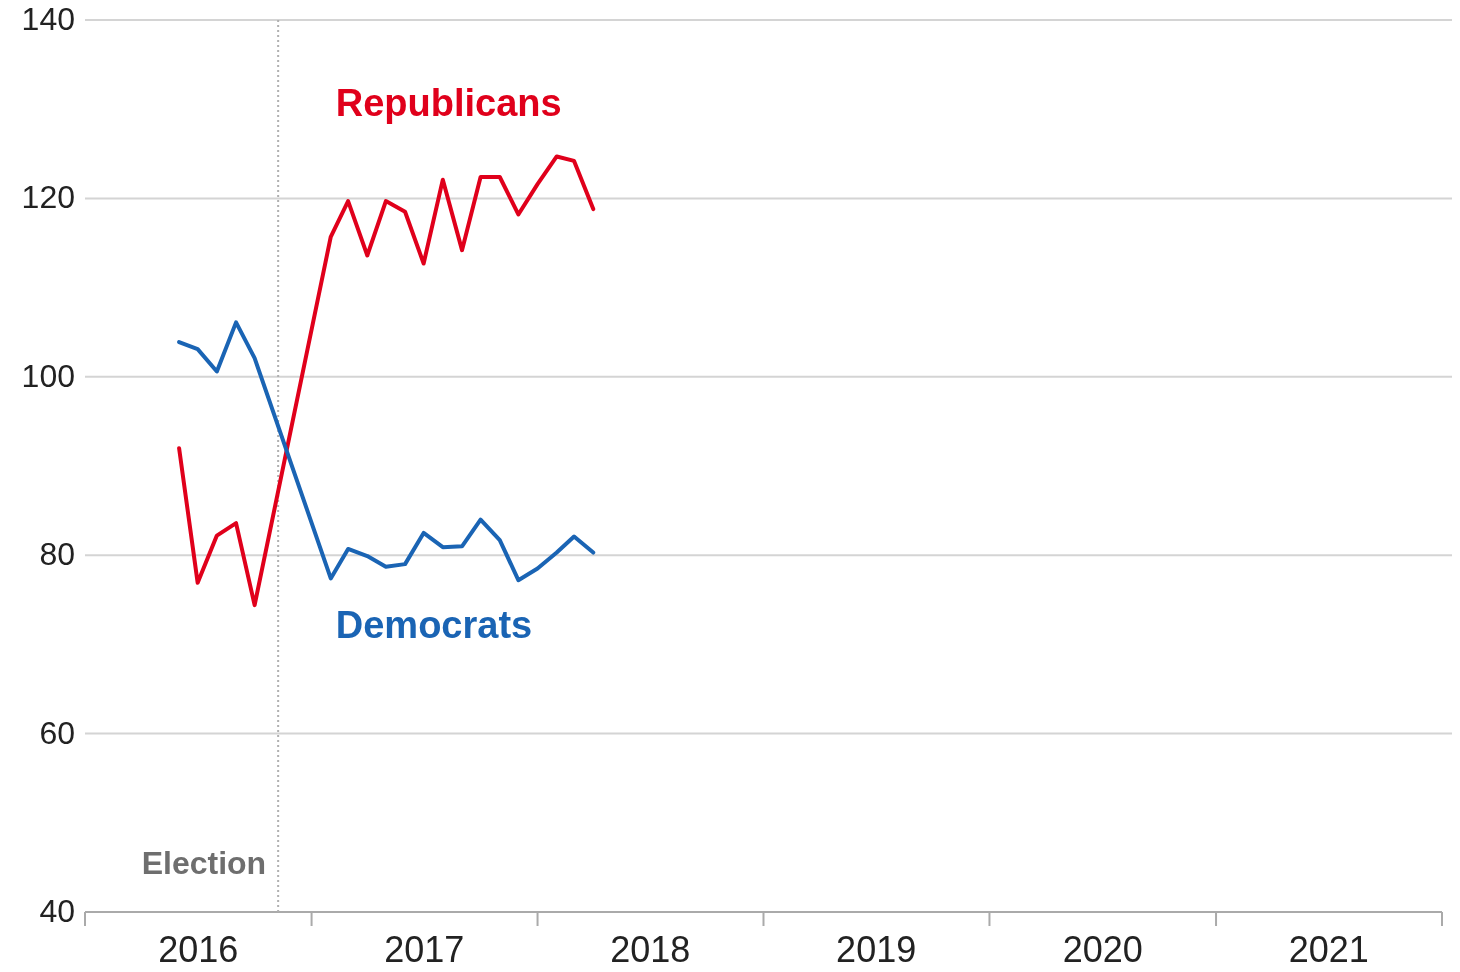 This screenshot has width=1460, height=972. Describe the element at coordinates (198, 949) in the screenshot. I see `x-tick-label: 2016` at that location.